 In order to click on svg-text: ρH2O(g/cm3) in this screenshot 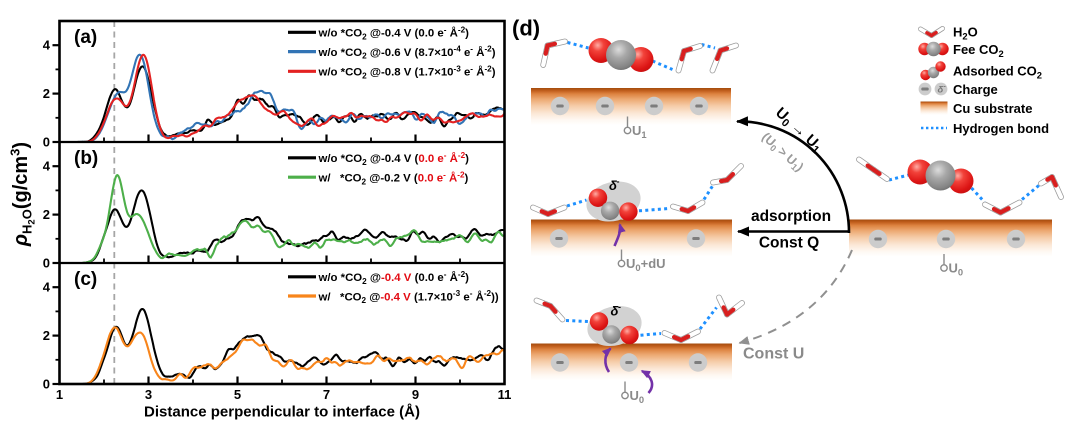, I will do `click(23, 194)`.